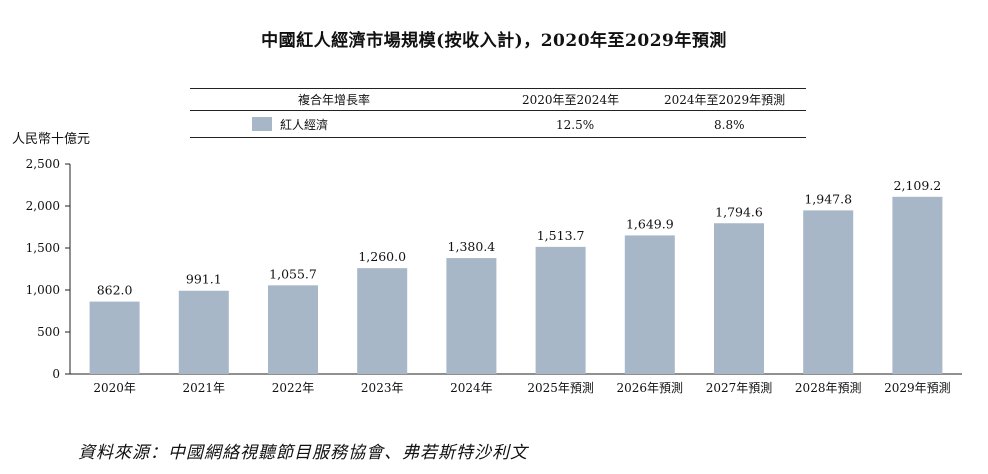 This screenshot has height=474, width=988. I want to click on y-tick-label: 1,500, so click(43, 248).